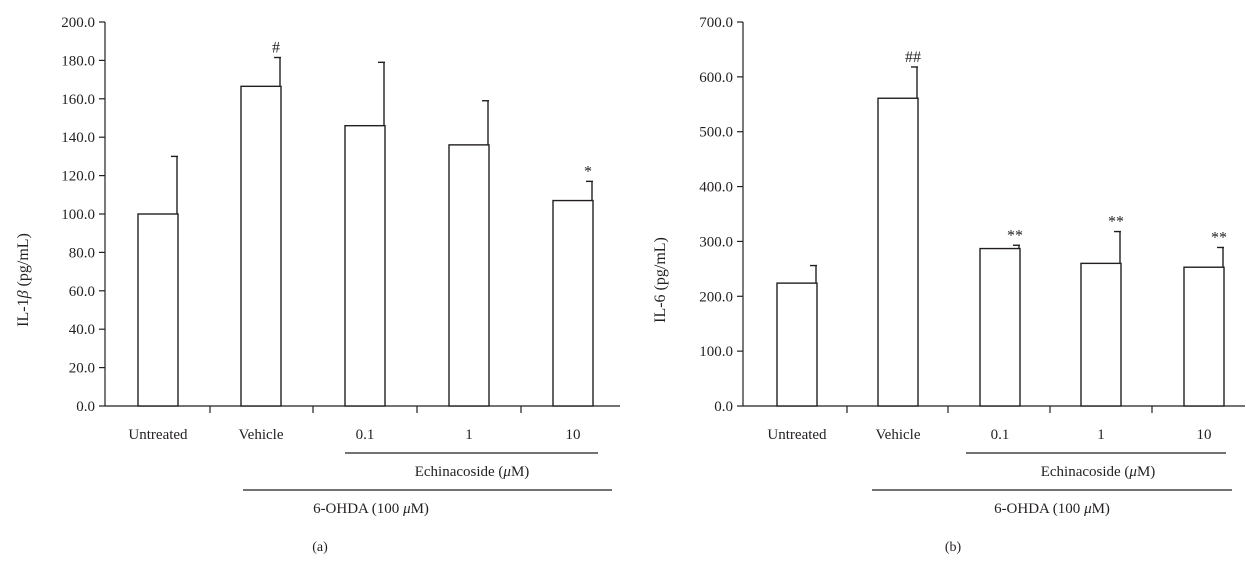 This screenshot has width=1246, height=561. What do you see at coordinates (276, 48) in the screenshot?
I see `significance-mark: #` at bounding box center [276, 48].